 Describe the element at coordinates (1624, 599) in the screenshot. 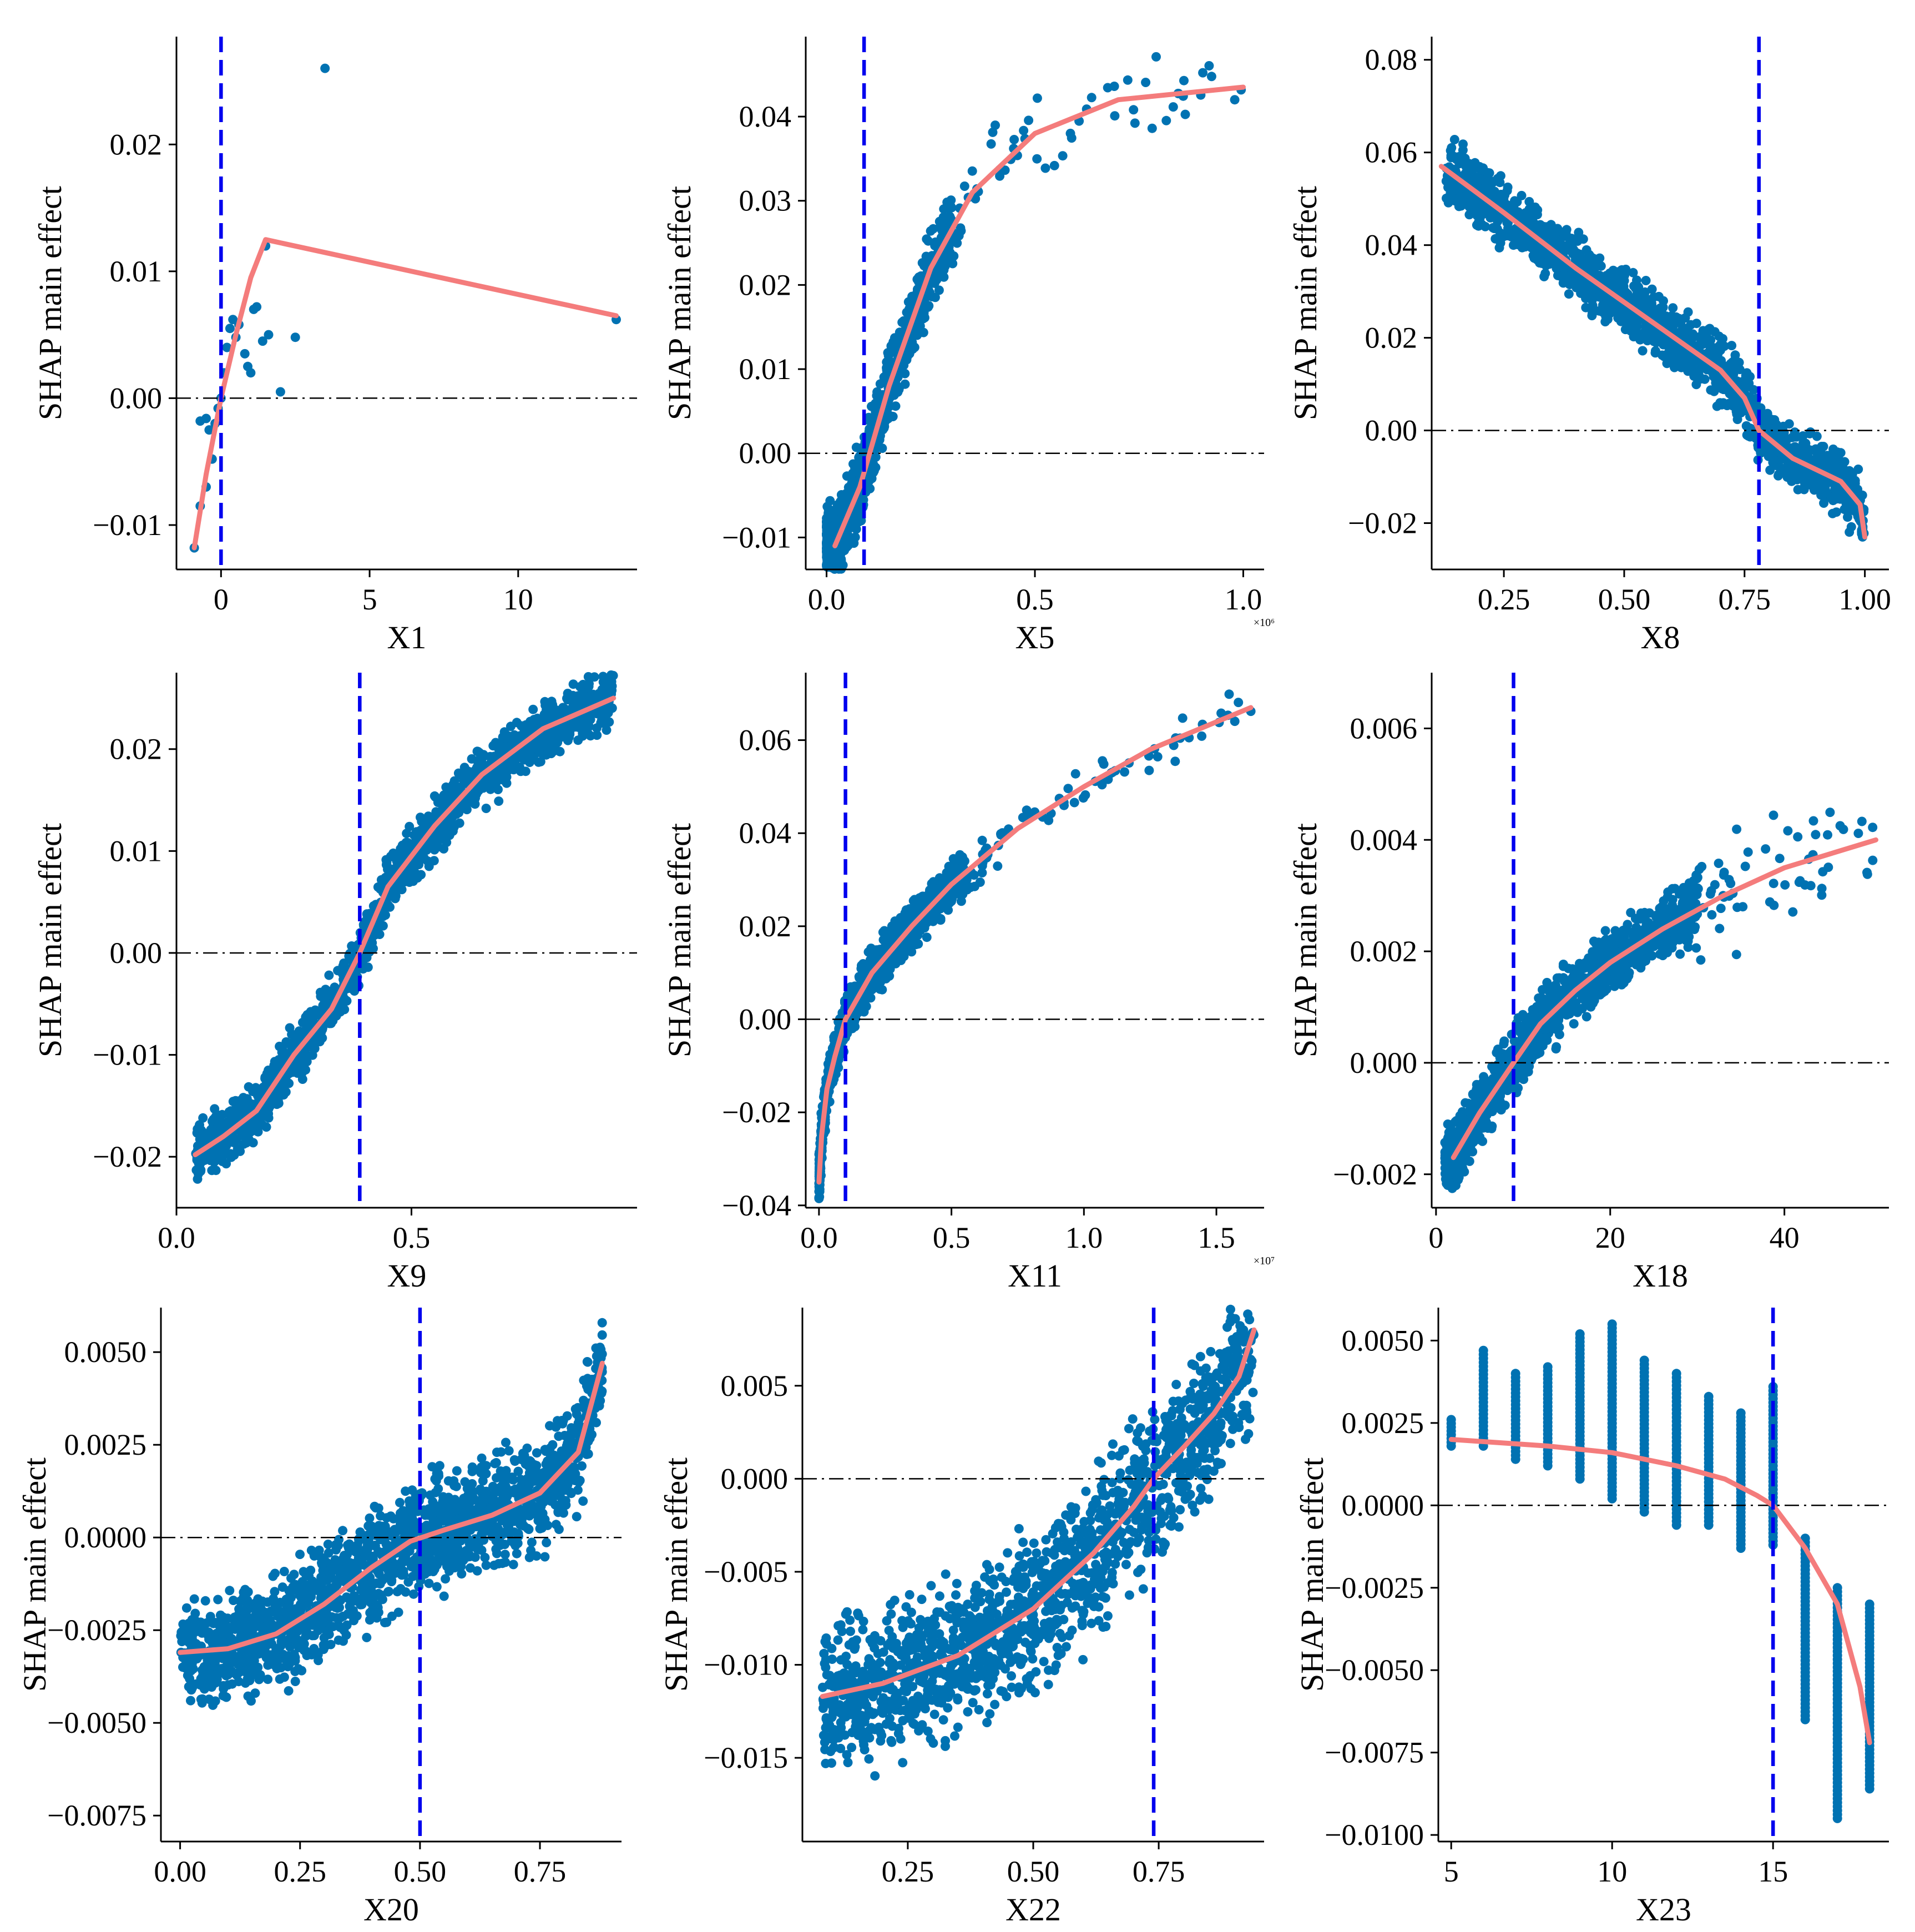

I see `x-tick-label: 0.50` at that location.